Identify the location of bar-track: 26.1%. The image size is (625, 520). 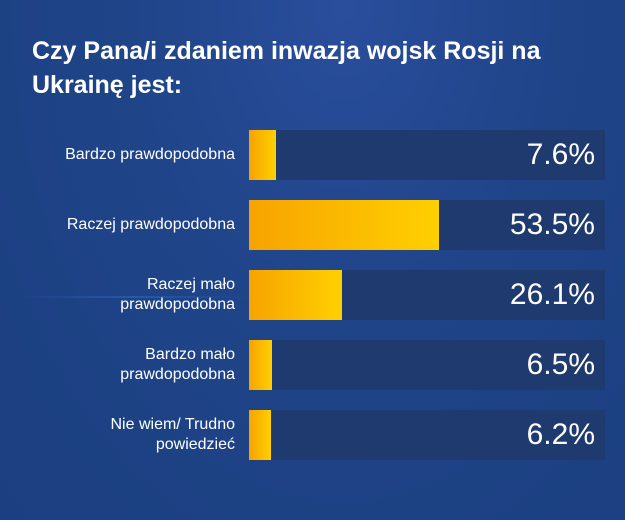
(427, 295).